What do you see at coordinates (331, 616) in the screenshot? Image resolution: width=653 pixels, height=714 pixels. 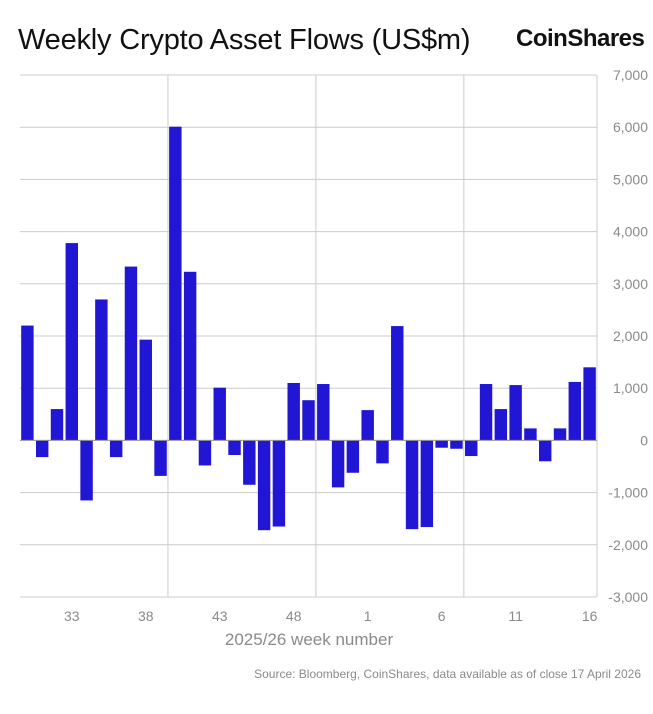 I see `x-axis-ticks: 33 38 43 48 1 6 11 16` at bounding box center [331, 616].